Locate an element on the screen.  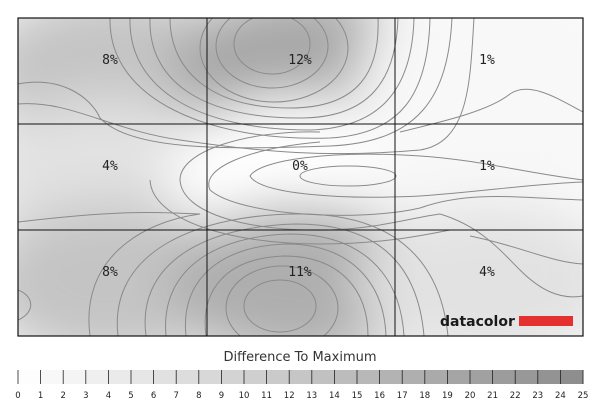
scale-tick-label: 13 is located at coordinates (311, 396).